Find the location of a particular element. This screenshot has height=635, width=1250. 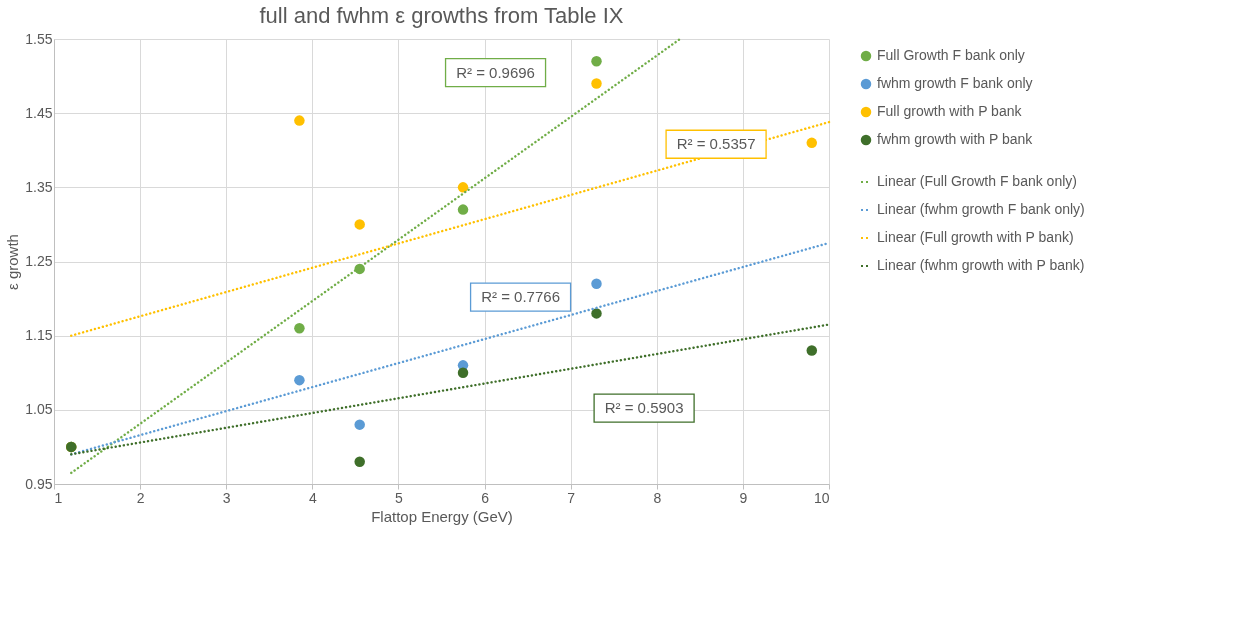

legend-label: fwhm growth with P bank is located at coordinates (955, 139).